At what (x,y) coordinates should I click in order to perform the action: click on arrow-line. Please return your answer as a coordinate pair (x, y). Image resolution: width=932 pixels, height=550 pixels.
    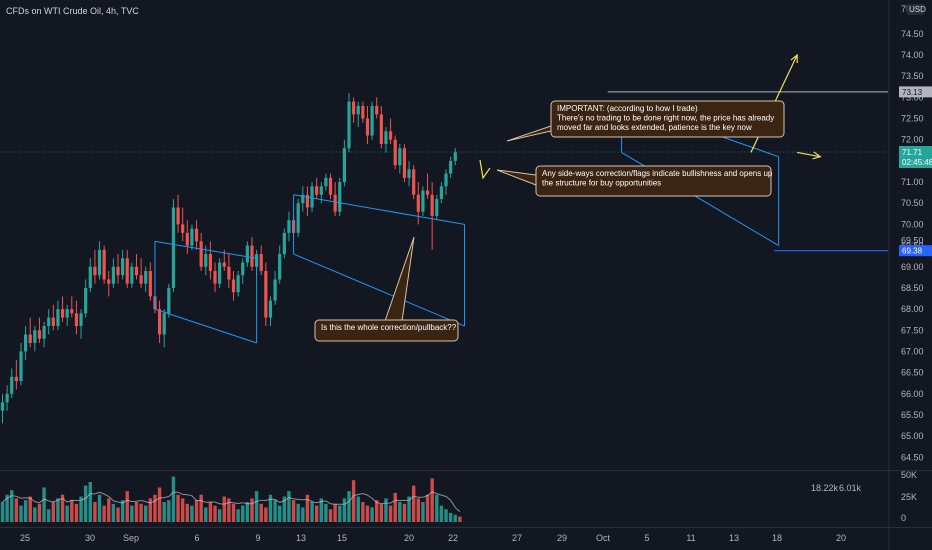
    Looking at the image, I should click on (809, 154).